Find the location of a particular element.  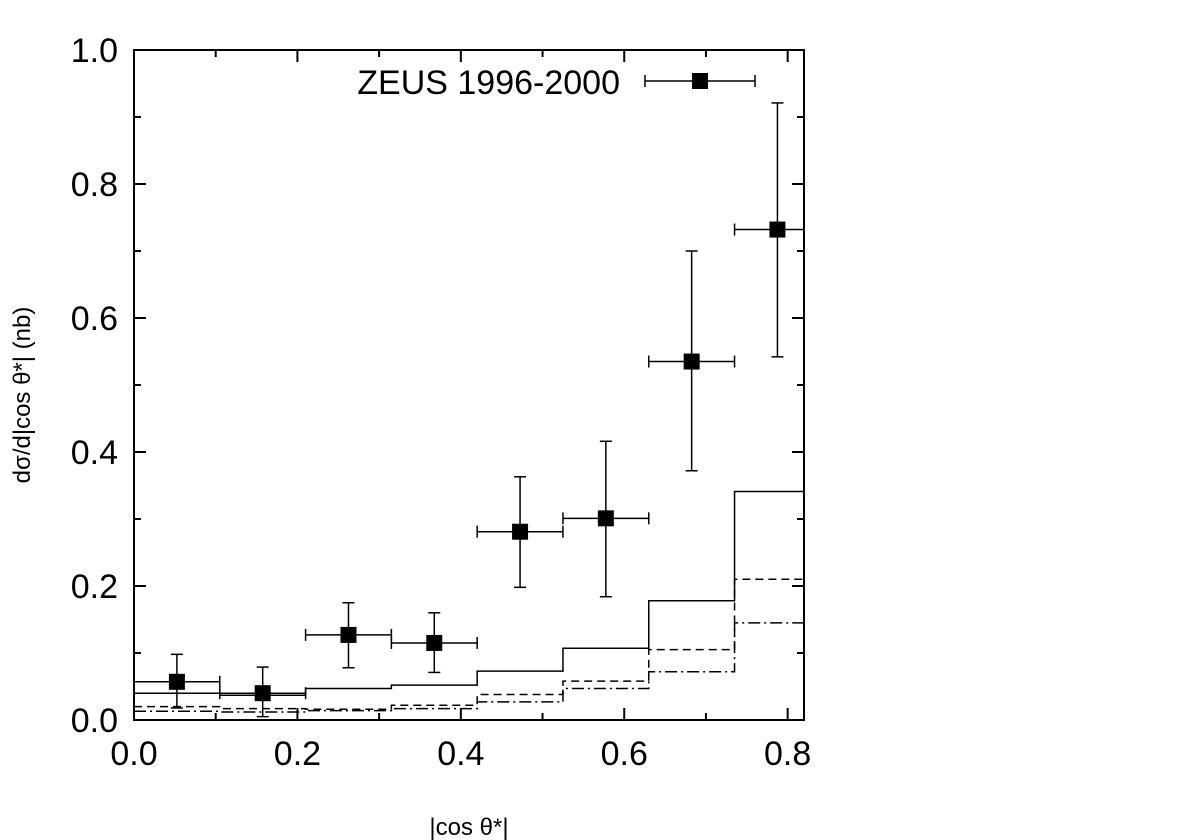

legend: ZEUS 1996-2000 is located at coordinates (556, 83).